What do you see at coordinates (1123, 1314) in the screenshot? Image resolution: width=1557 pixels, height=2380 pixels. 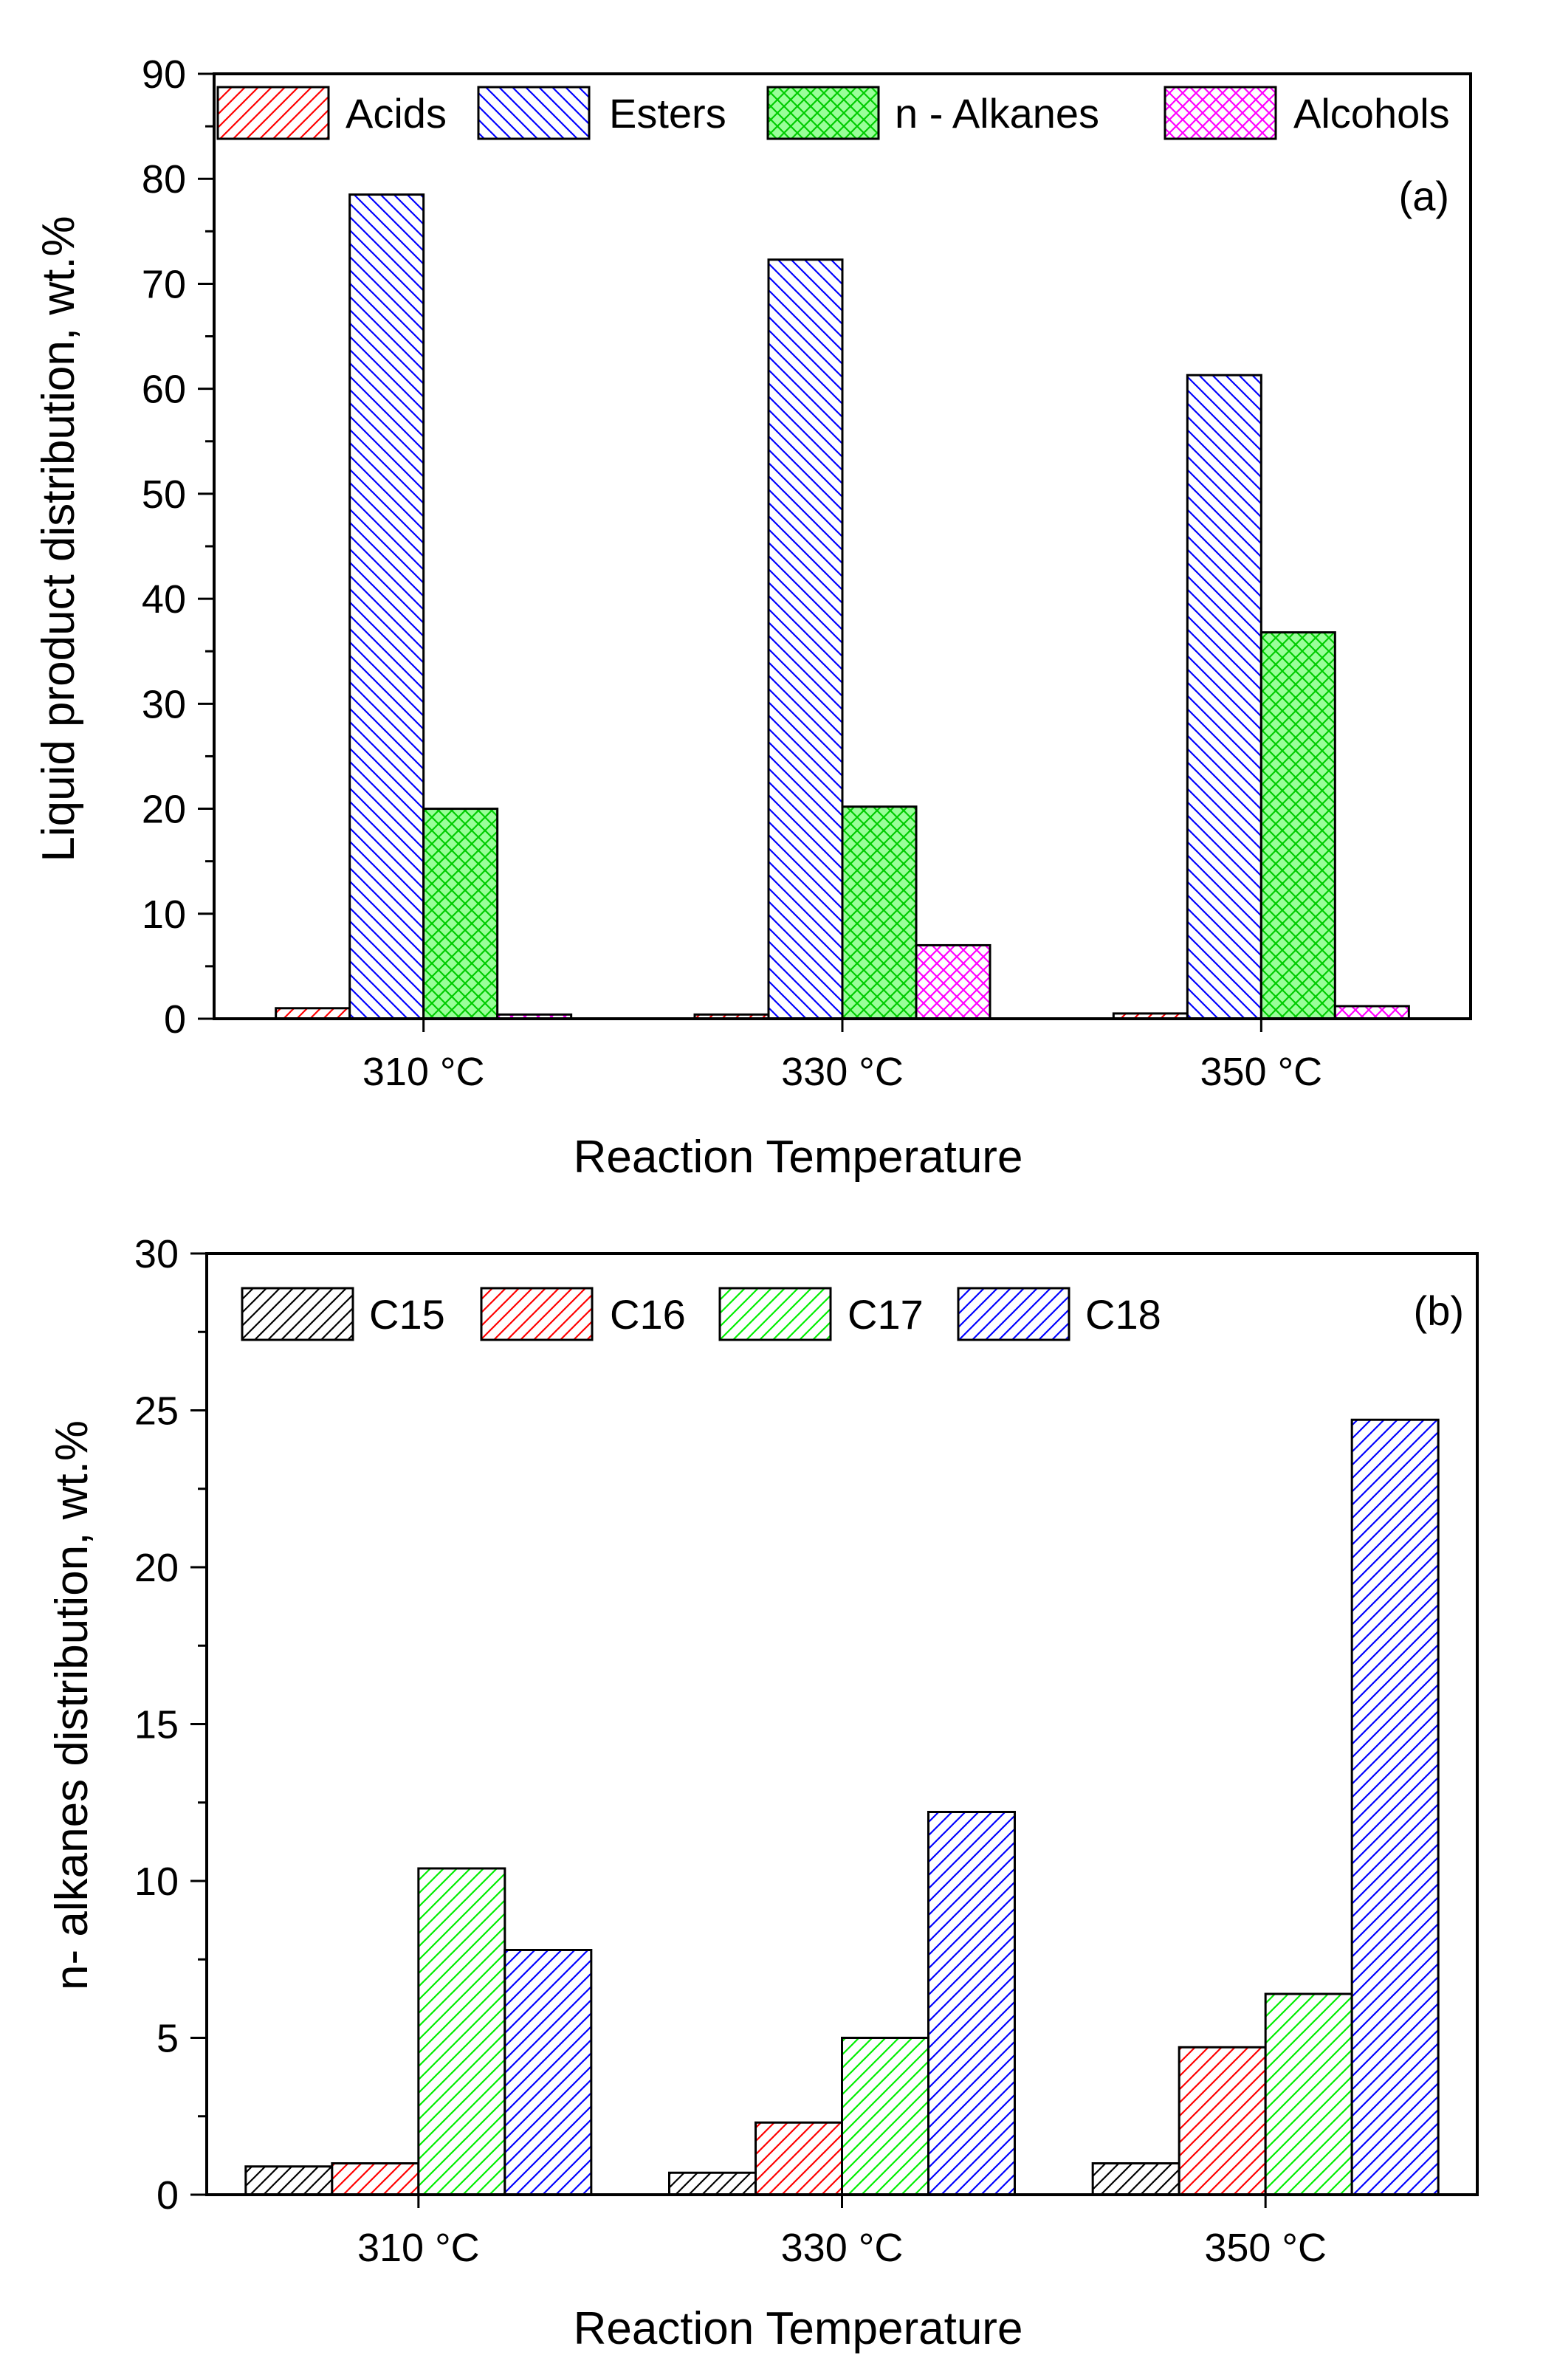 I see `panel-b-legend-label-c18: C18` at bounding box center [1123, 1314].